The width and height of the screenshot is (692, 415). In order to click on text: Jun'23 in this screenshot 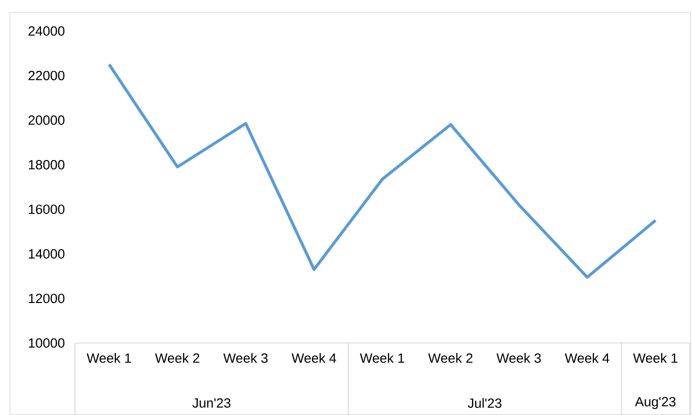, I will do `click(211, 403)`.